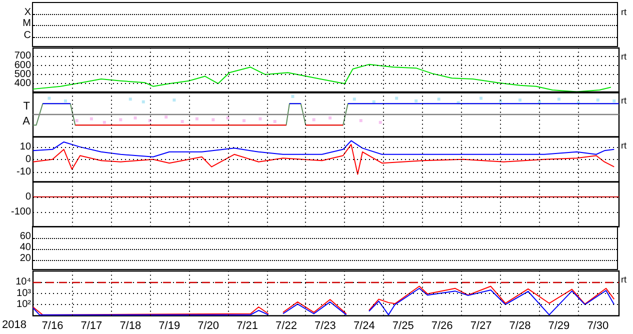 The width and height of the screenshot is (633, 334). I want to click on x-tick-label: 7/23, so click(325, 326).